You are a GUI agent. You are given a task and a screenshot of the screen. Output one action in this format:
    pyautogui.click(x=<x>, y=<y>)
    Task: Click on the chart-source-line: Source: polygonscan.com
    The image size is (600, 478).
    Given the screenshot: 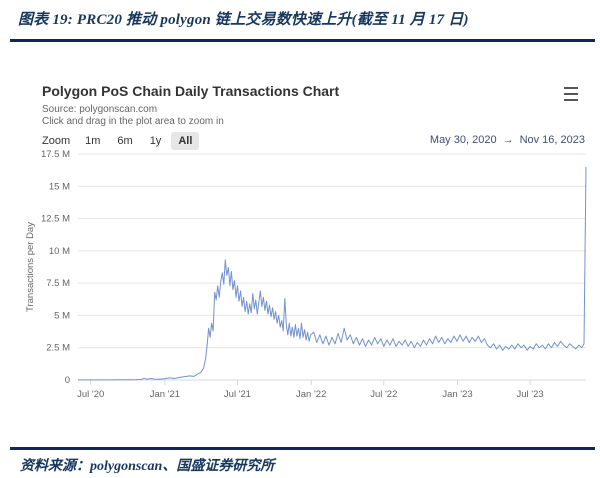 What is the action you would take?
    pyautogui.click(x=100, y=109)
    